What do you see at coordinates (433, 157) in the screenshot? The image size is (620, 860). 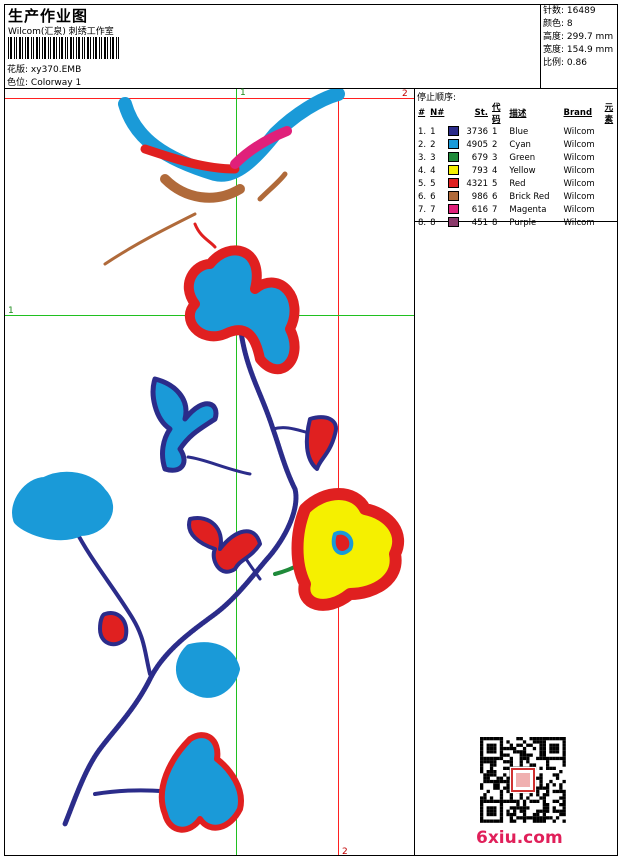 I see `row-needle: 3` at bounding box center [433, 157].